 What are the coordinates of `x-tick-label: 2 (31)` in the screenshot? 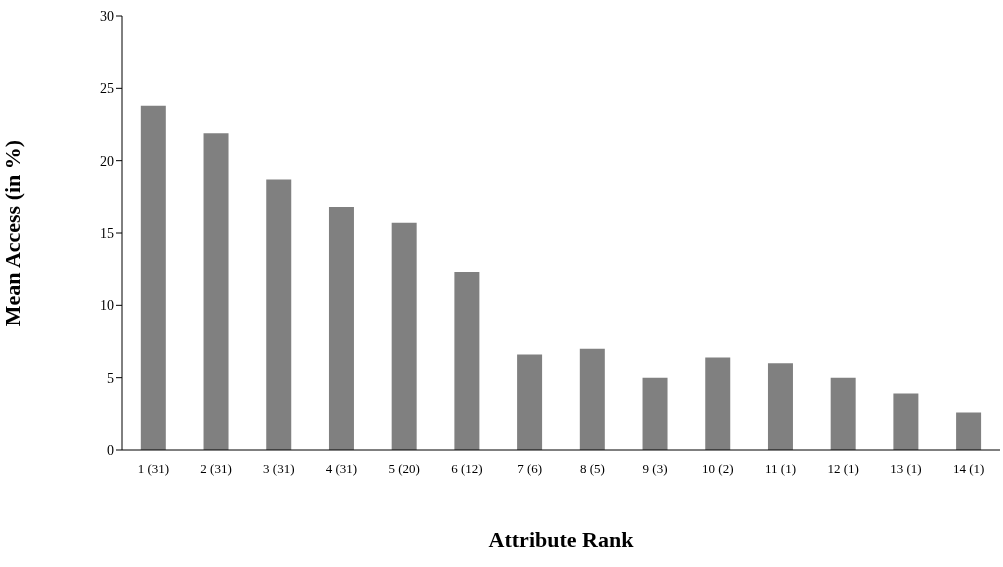 It's located at (216, 469).